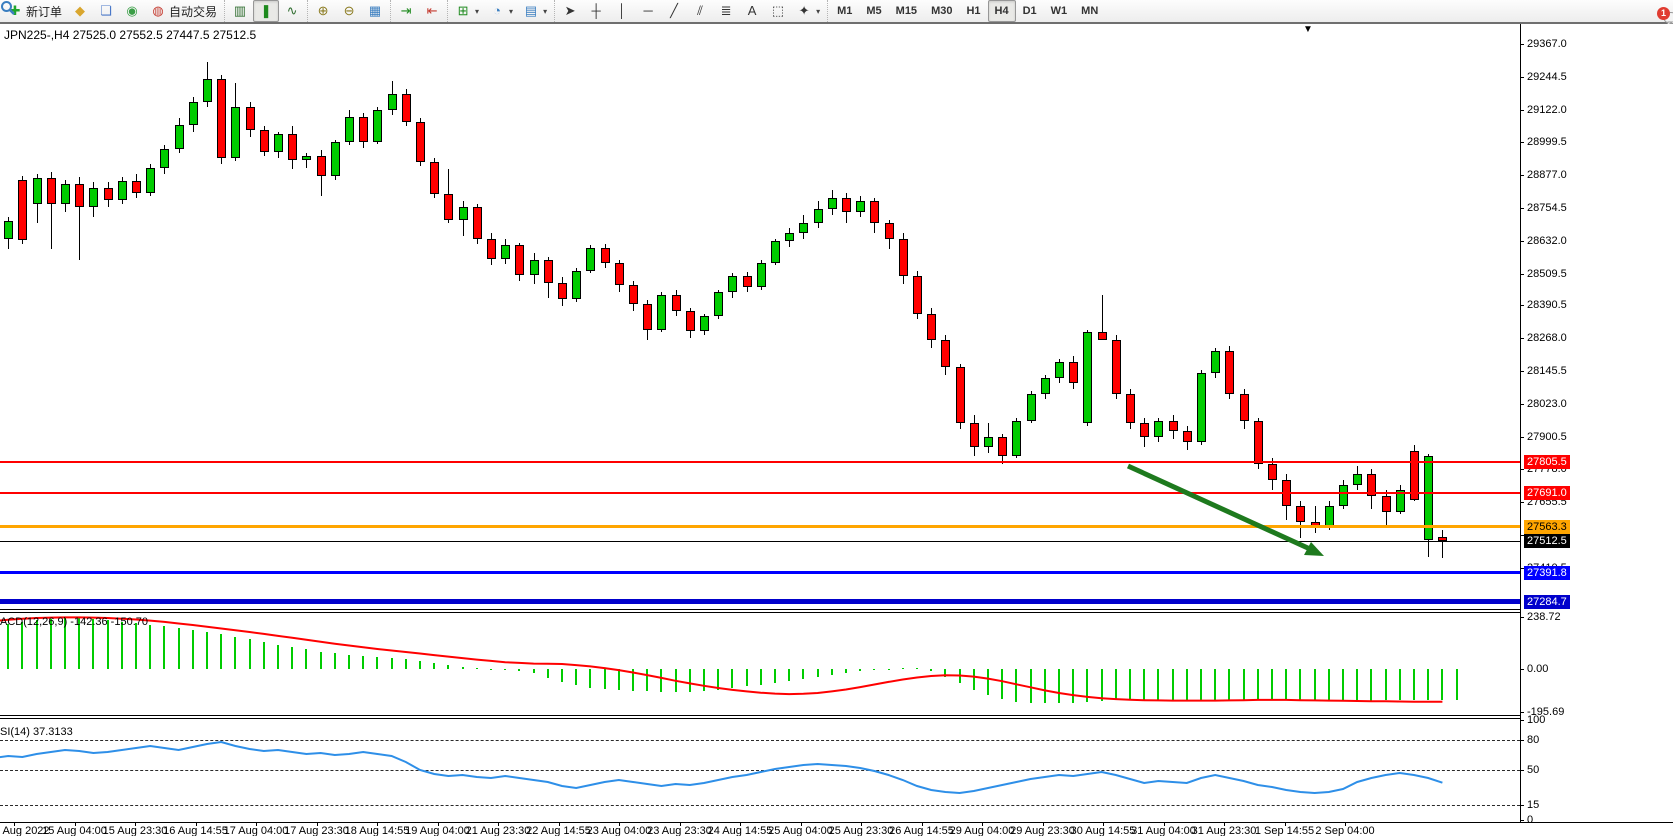  Describe the element at coordinates (700, 11) in the screenshot. I see `equidistant-channel-button: ⫽` at that location.